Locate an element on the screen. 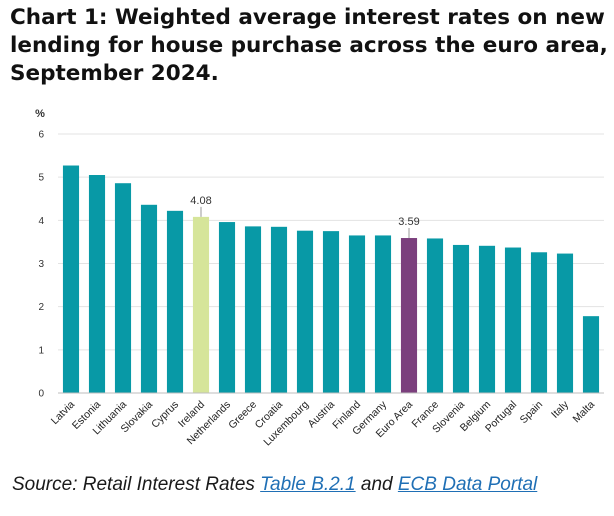  data-label-euro-area: 3.59 is located at coordinates (408, 222).